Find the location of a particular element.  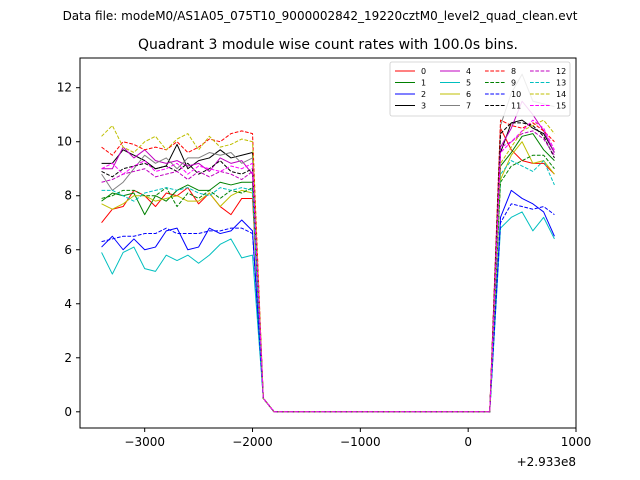

legend-label-15: 15 is located at coordinates (561, 106).